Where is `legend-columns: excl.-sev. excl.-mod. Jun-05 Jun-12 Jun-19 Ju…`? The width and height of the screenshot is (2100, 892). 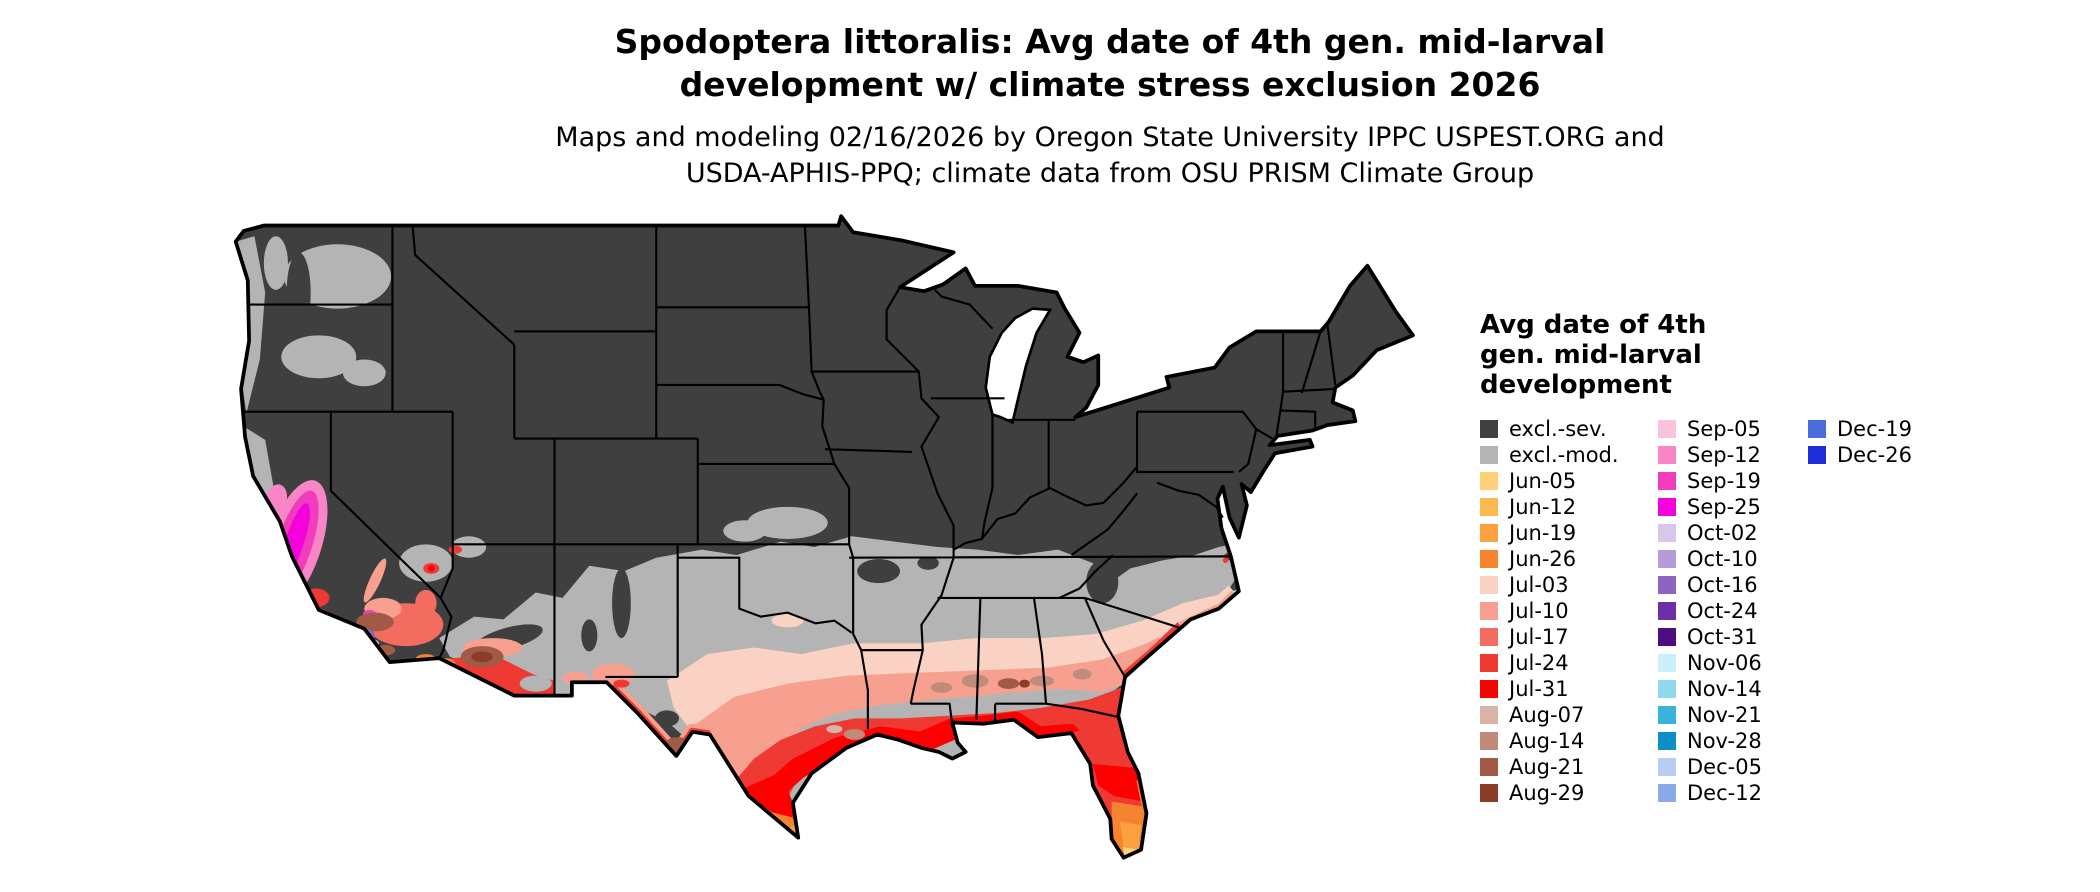 legend-columns: excl.-sev. excl.-mod. Jun-05 Jun-12 Jun-19 Ju… is located at coordinates (1780, 611).